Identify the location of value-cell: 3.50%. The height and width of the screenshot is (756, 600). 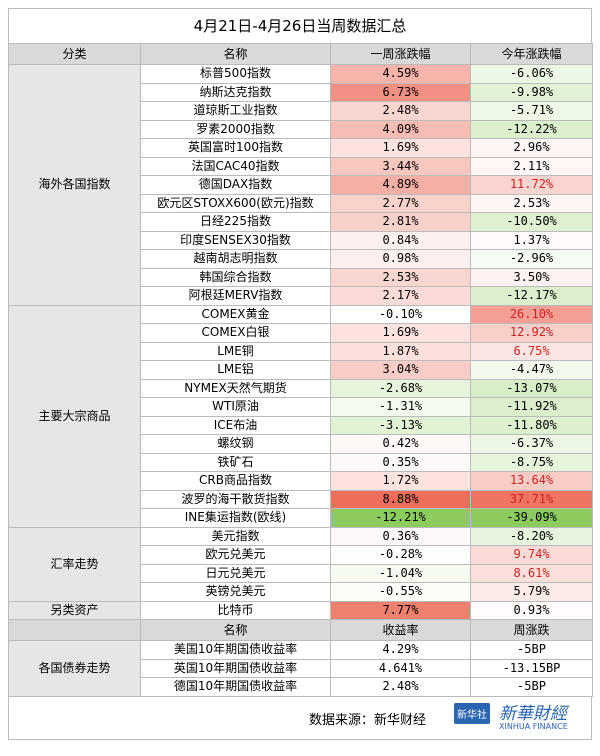
(531, 277).